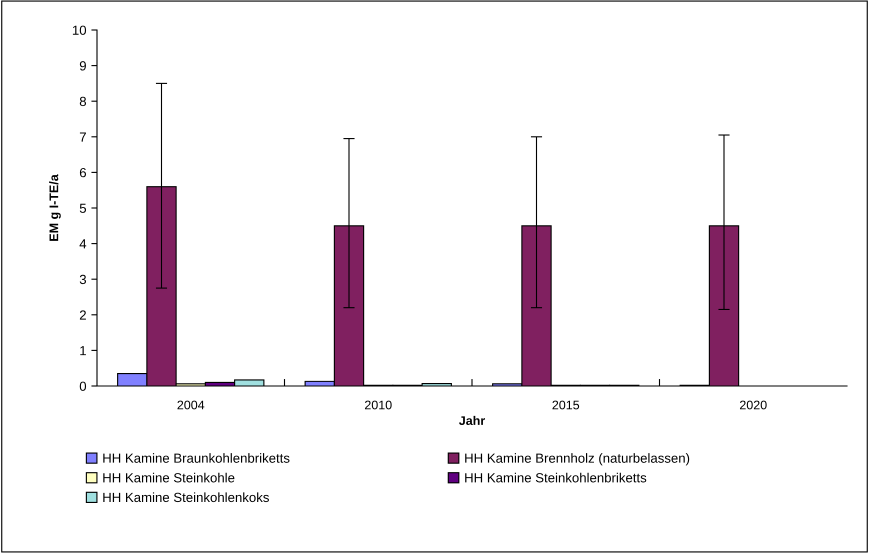 The image size is (869, 553). What do you see at coordinates (79, 30) in the screenshot?
I see `y-tick-label: 10` at bounding box center [79, 30].